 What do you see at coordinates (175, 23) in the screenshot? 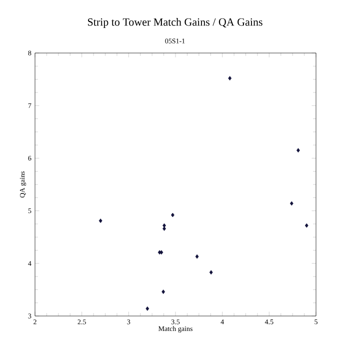
I see `chart-title: Strip to Tower Match Gains / QA Gains` at bounding box center [175, 23].